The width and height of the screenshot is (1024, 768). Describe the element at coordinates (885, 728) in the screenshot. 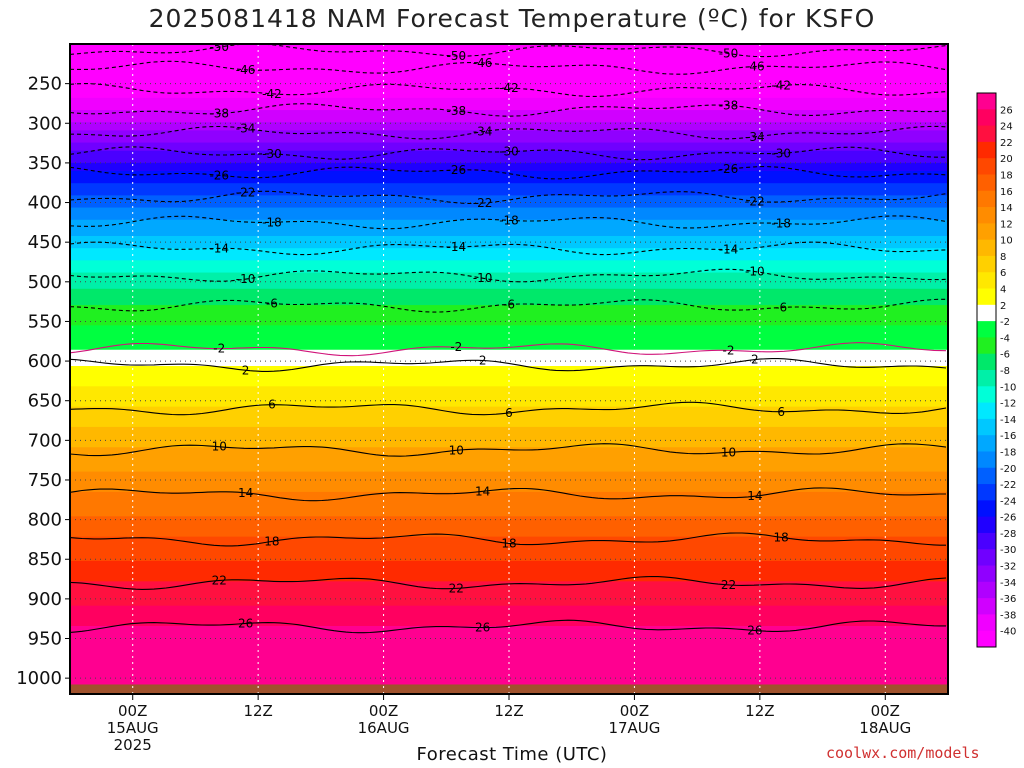

I see `x-tick-label: 18AUG` at that location.